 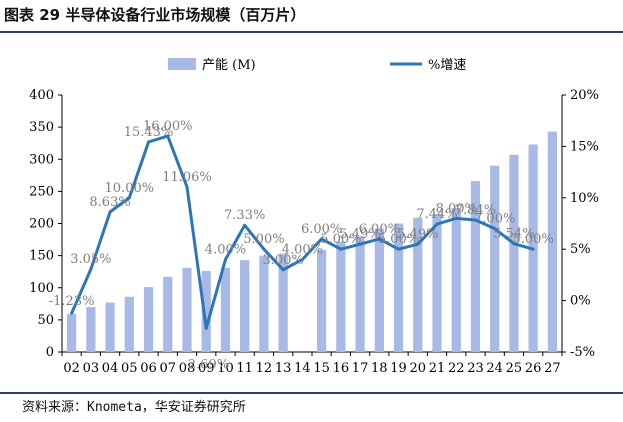 I want to click on line-data-label: 8.63%, so click(x=109, y=202).